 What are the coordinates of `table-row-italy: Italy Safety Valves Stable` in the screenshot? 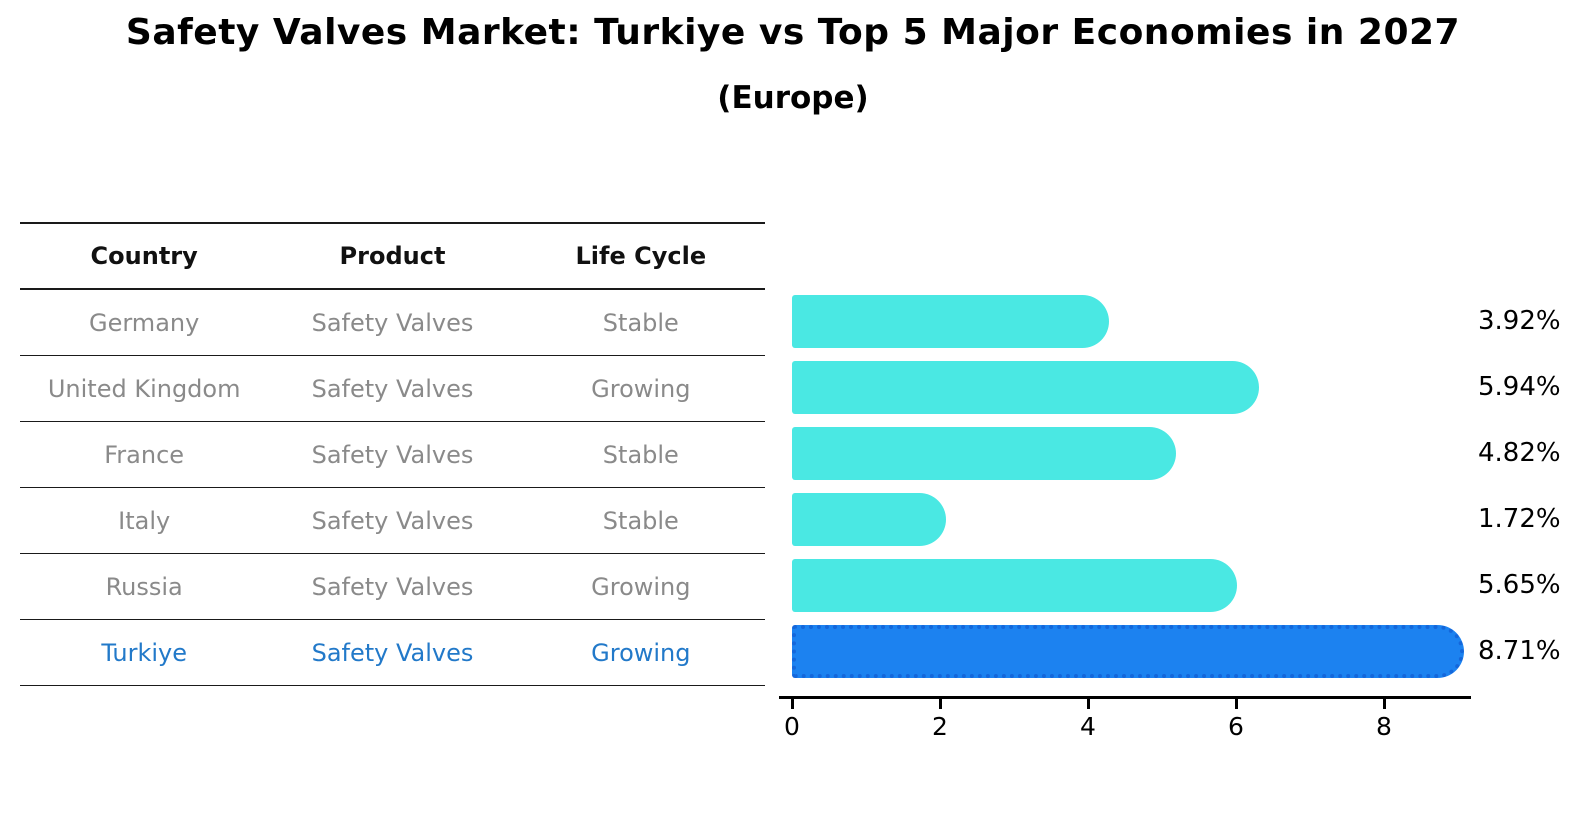 It's located at (392, 521).